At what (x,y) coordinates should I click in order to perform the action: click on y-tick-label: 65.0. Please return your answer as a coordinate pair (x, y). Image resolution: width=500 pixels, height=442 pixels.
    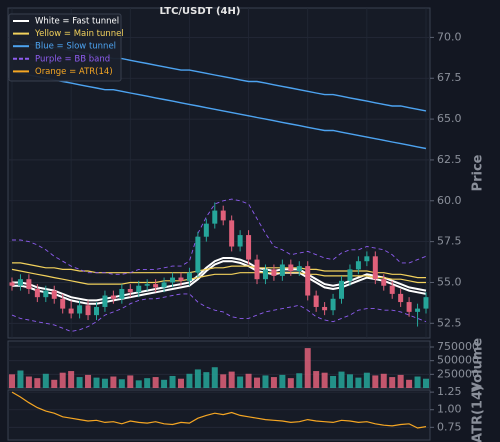
    Looking at the image, I should click on (449, 118).